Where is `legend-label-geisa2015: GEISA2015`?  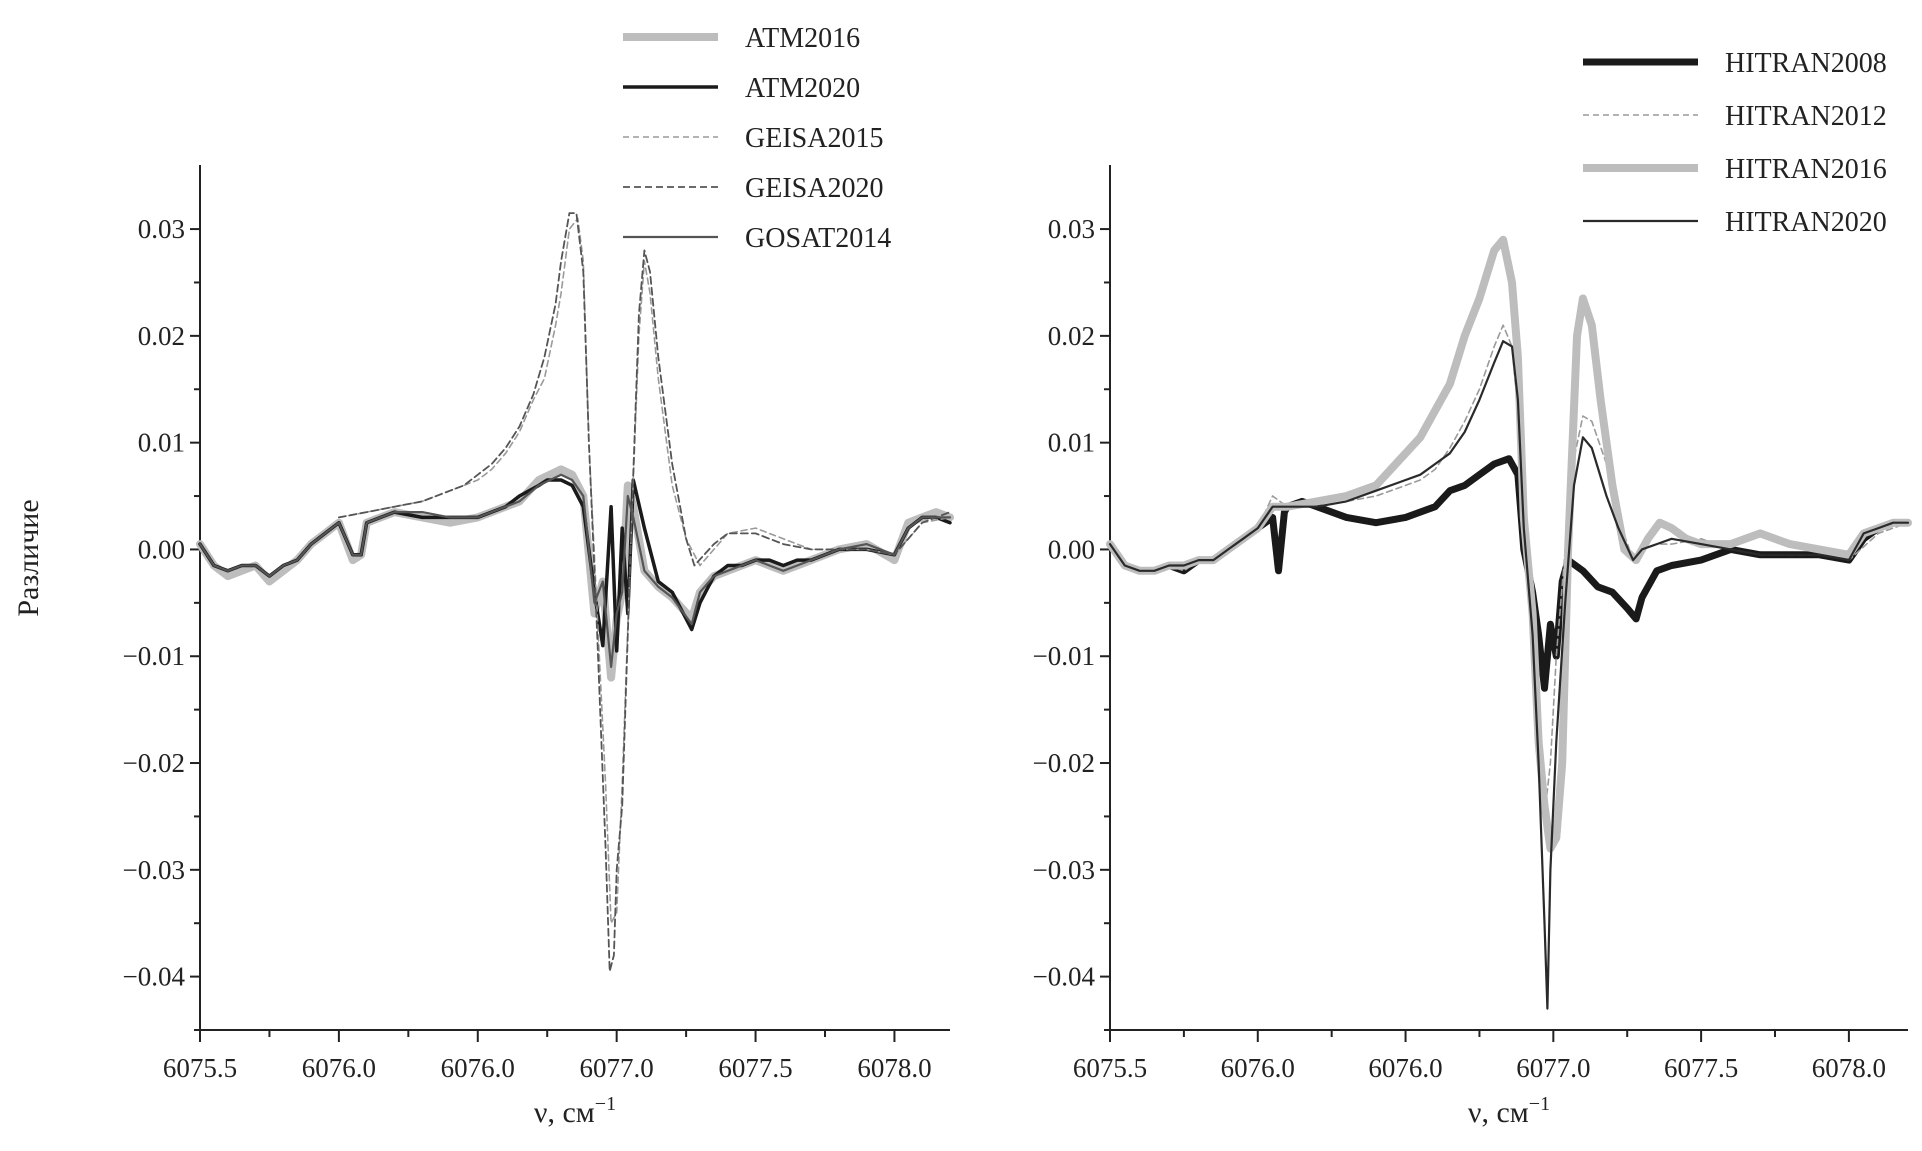 legend-label-geisa2015: GEISA2015 is located at coordinates (814, 138).